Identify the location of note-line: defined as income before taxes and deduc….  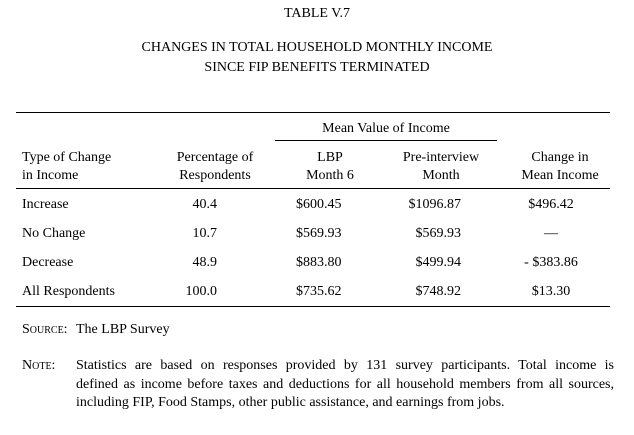
(345, 384).